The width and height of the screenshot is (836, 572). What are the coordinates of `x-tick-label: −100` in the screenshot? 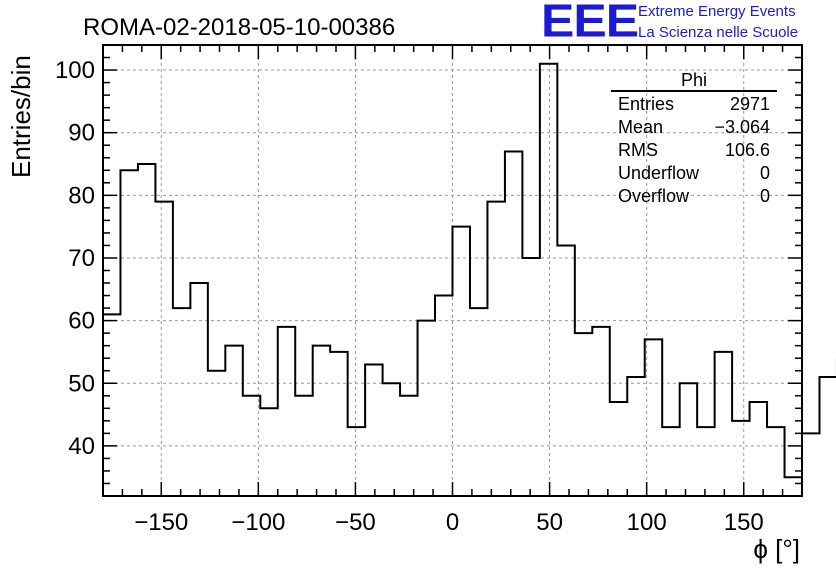 It's located at (258, 522).